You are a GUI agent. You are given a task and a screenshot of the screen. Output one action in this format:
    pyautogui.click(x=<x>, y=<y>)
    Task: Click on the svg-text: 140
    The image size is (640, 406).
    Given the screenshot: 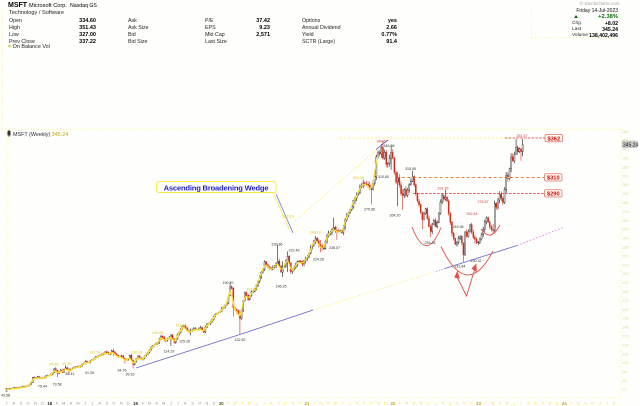 What is the action you would take?
    pyautogui.click(x=626, y=328)
    